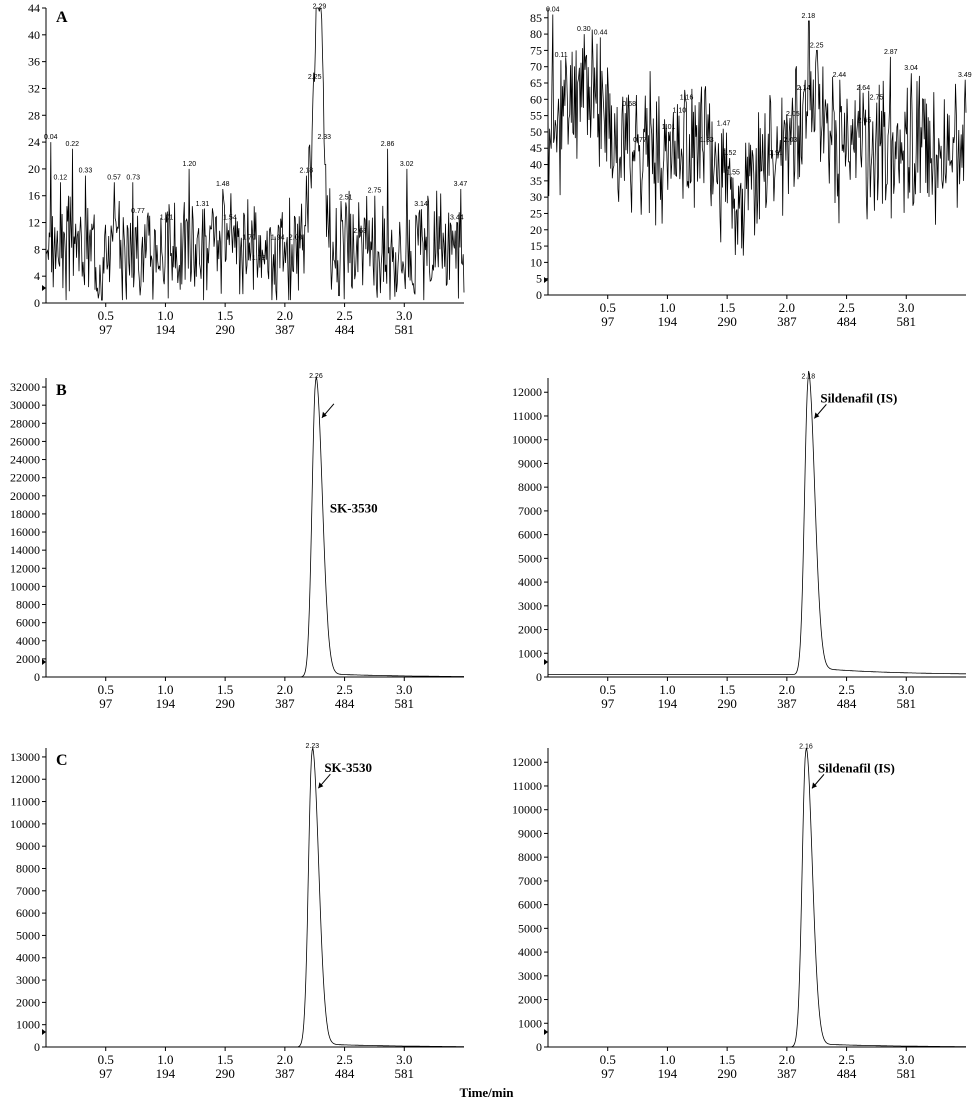 Image resolution: width=973 pixels, height=1109 pixels. Describe the element at coordinates (546, 1032) in the screenshot. I see `chart-c-right-axis-marker` at that location.